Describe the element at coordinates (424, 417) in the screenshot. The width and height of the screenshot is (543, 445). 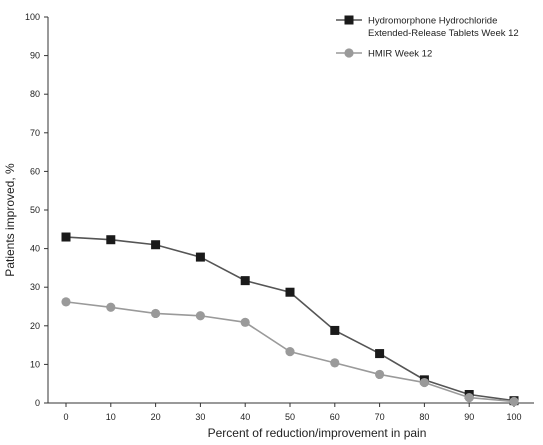
I see `x-tick-label: 80` at that location.